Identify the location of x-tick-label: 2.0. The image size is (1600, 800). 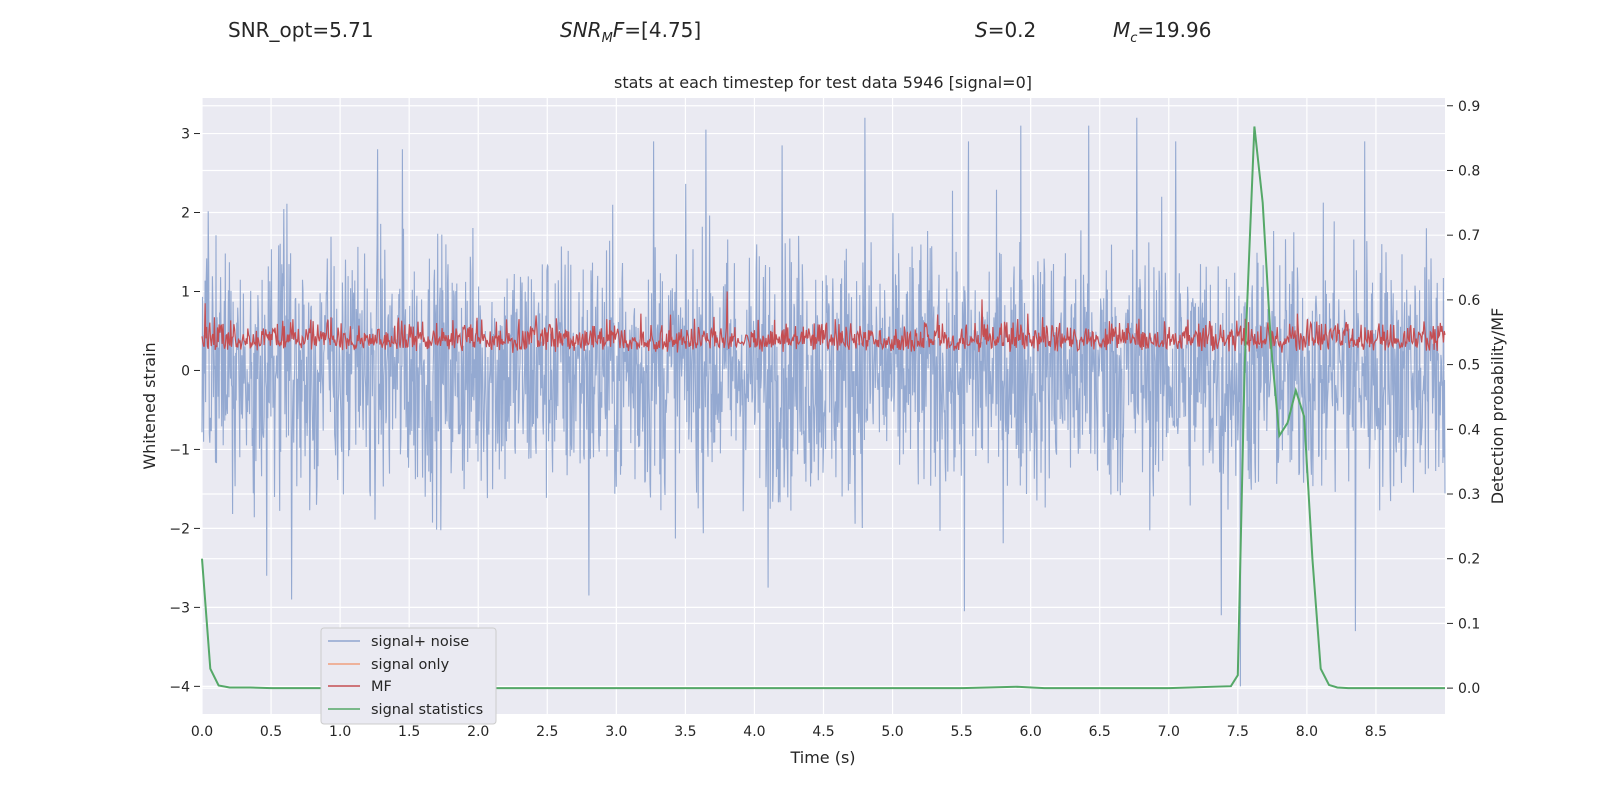
(478, 732).